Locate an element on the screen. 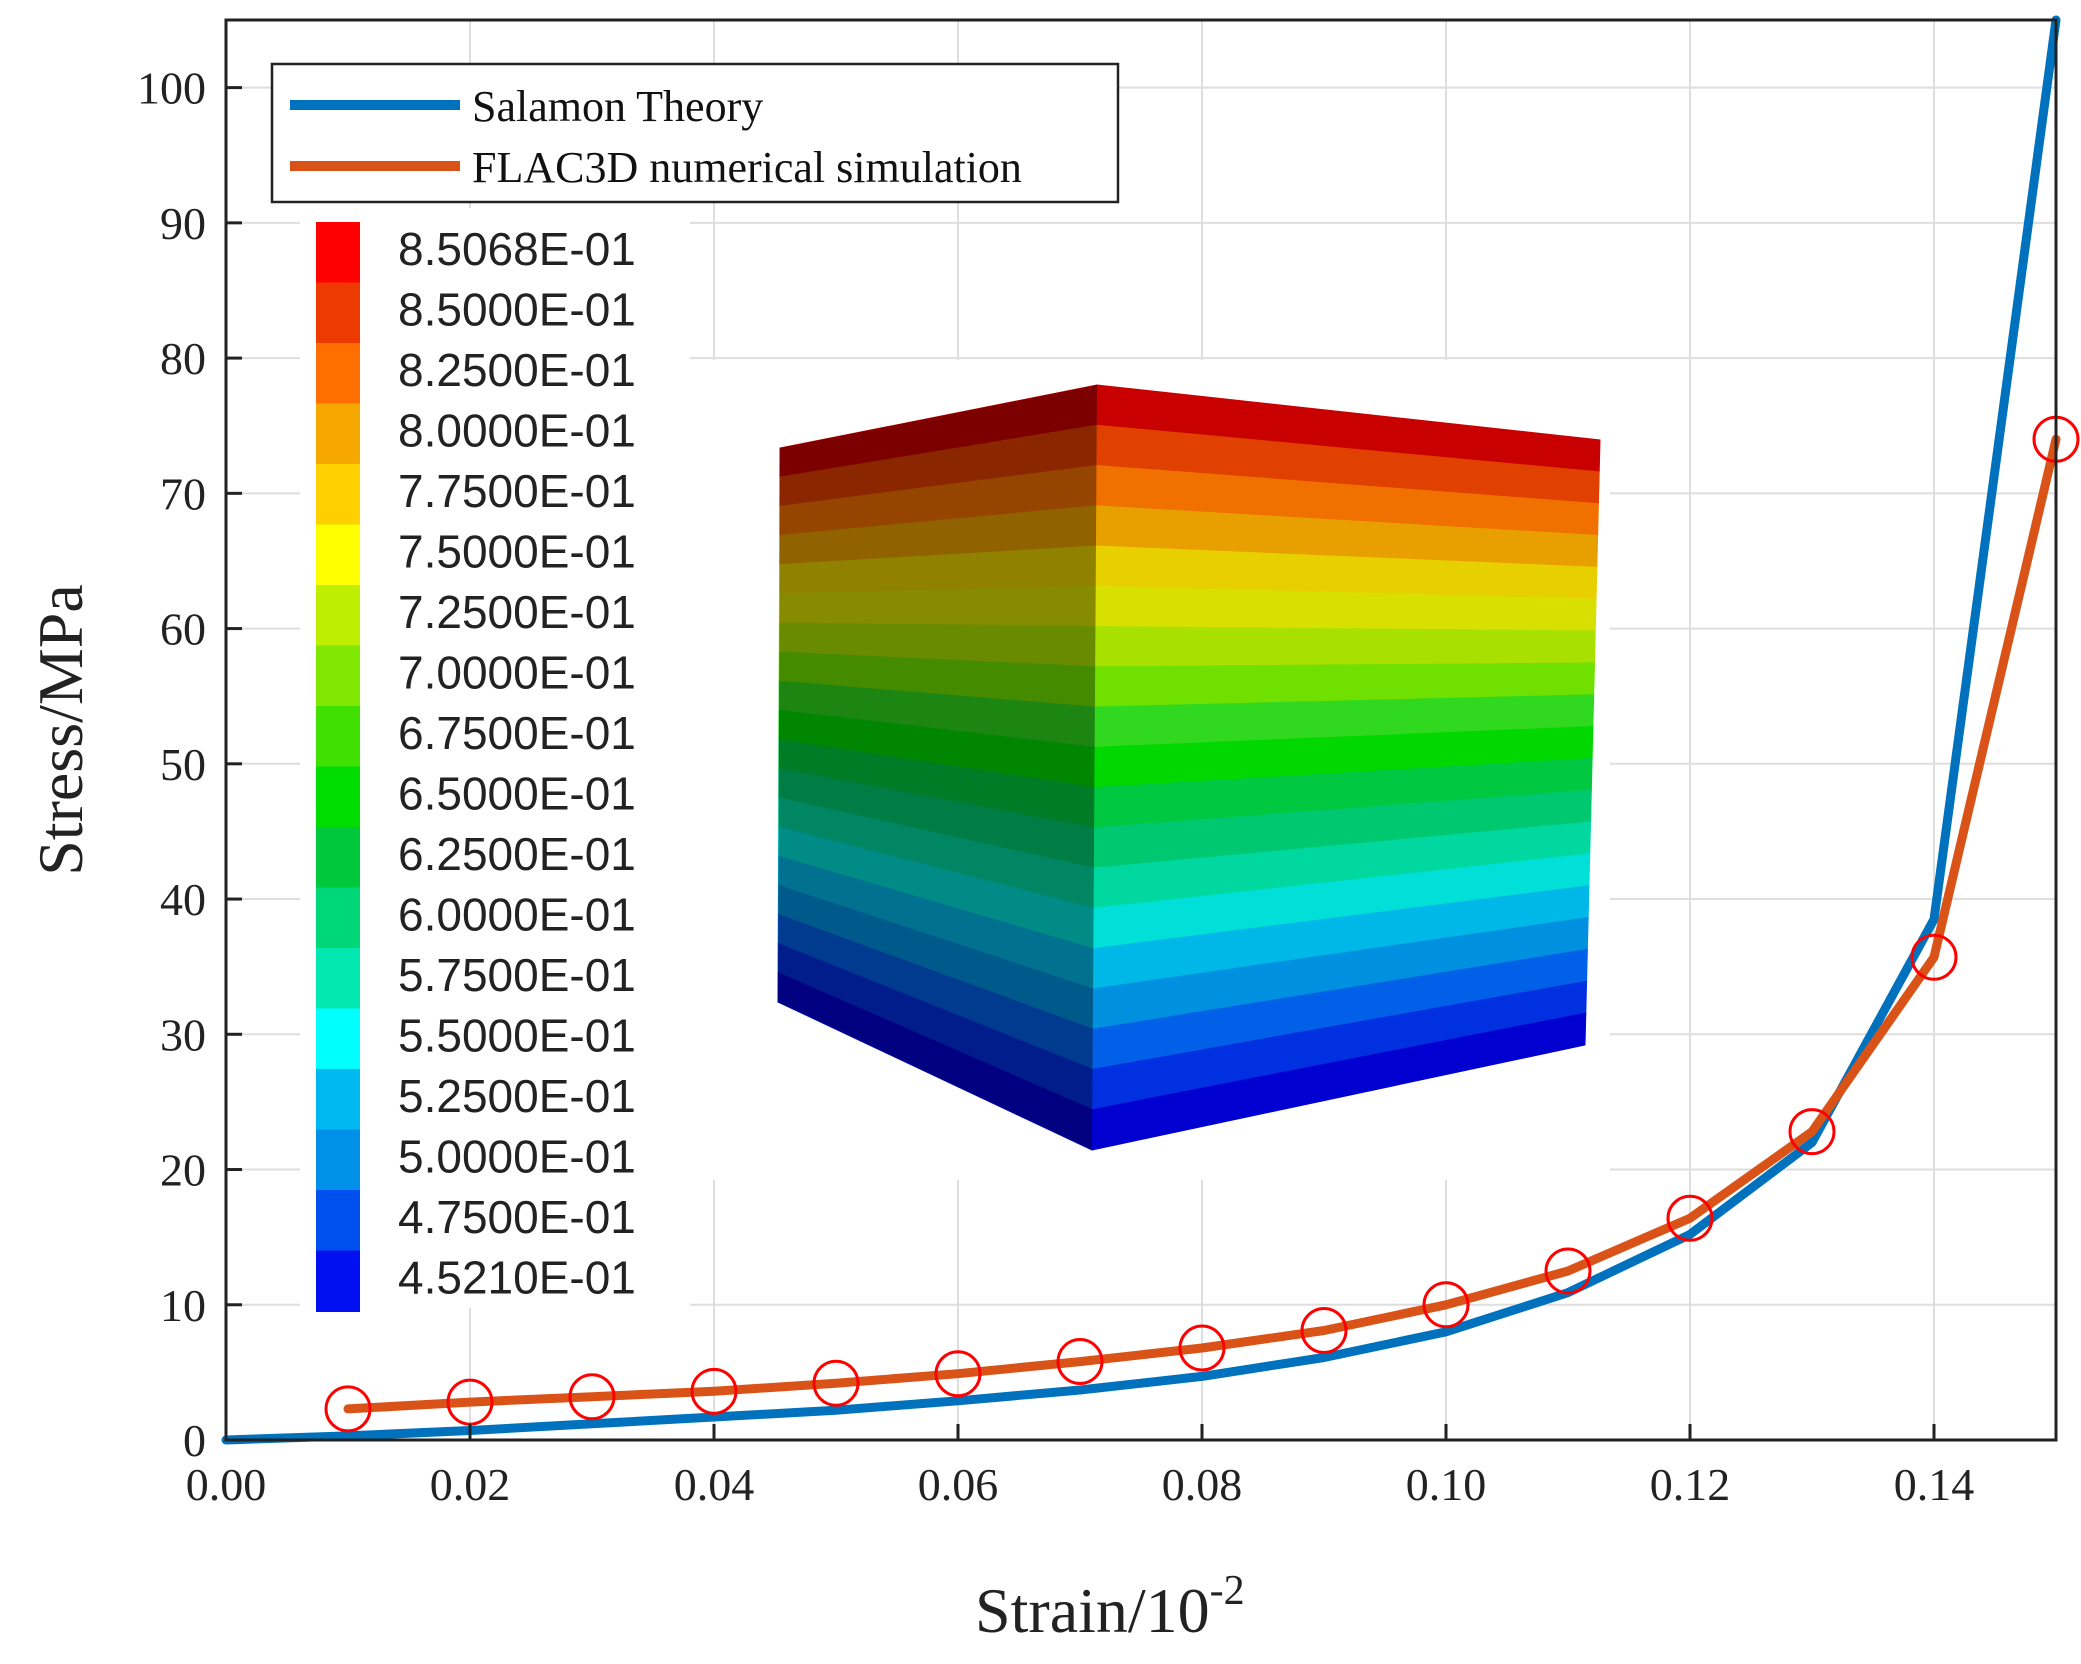 The width and height of the screenshot is (2081, 1664). y-tick-label: 50 is located at coordinates (183, 764).